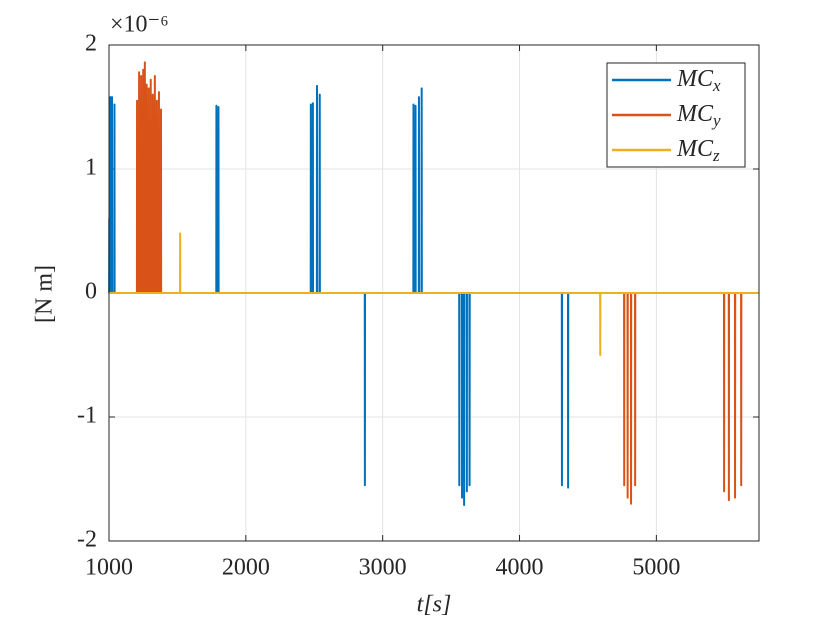 This screenshot has height=630, width=840. What do you see at coordinates (91, 292) in the screenshot?
I see `y-tick-label: 0` at bounding box center [91, 292].